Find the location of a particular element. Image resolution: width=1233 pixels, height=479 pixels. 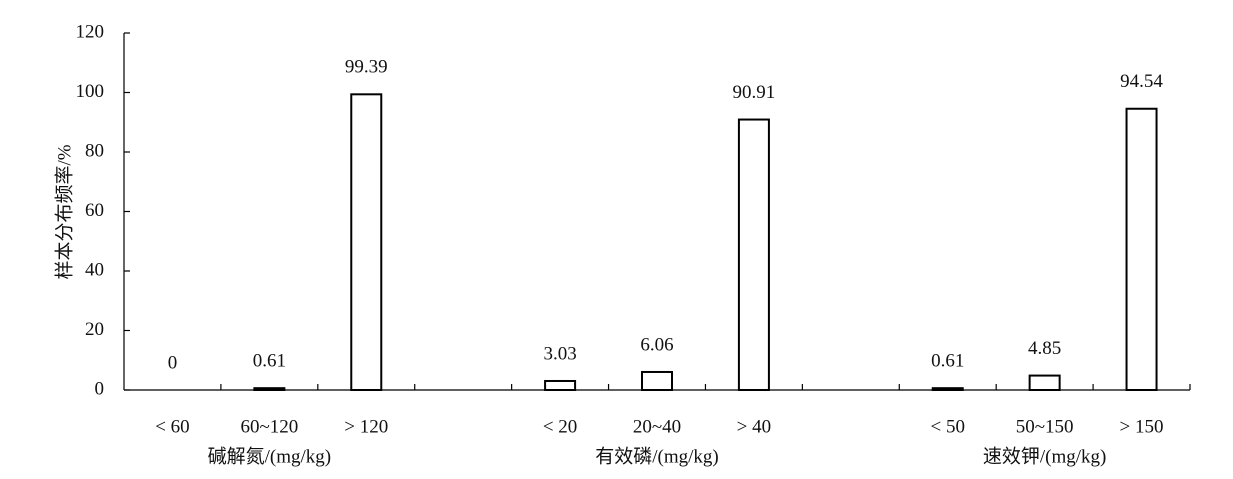

group-label: 速效钾/(mg/kg) is located at coordinates (1045, 456).